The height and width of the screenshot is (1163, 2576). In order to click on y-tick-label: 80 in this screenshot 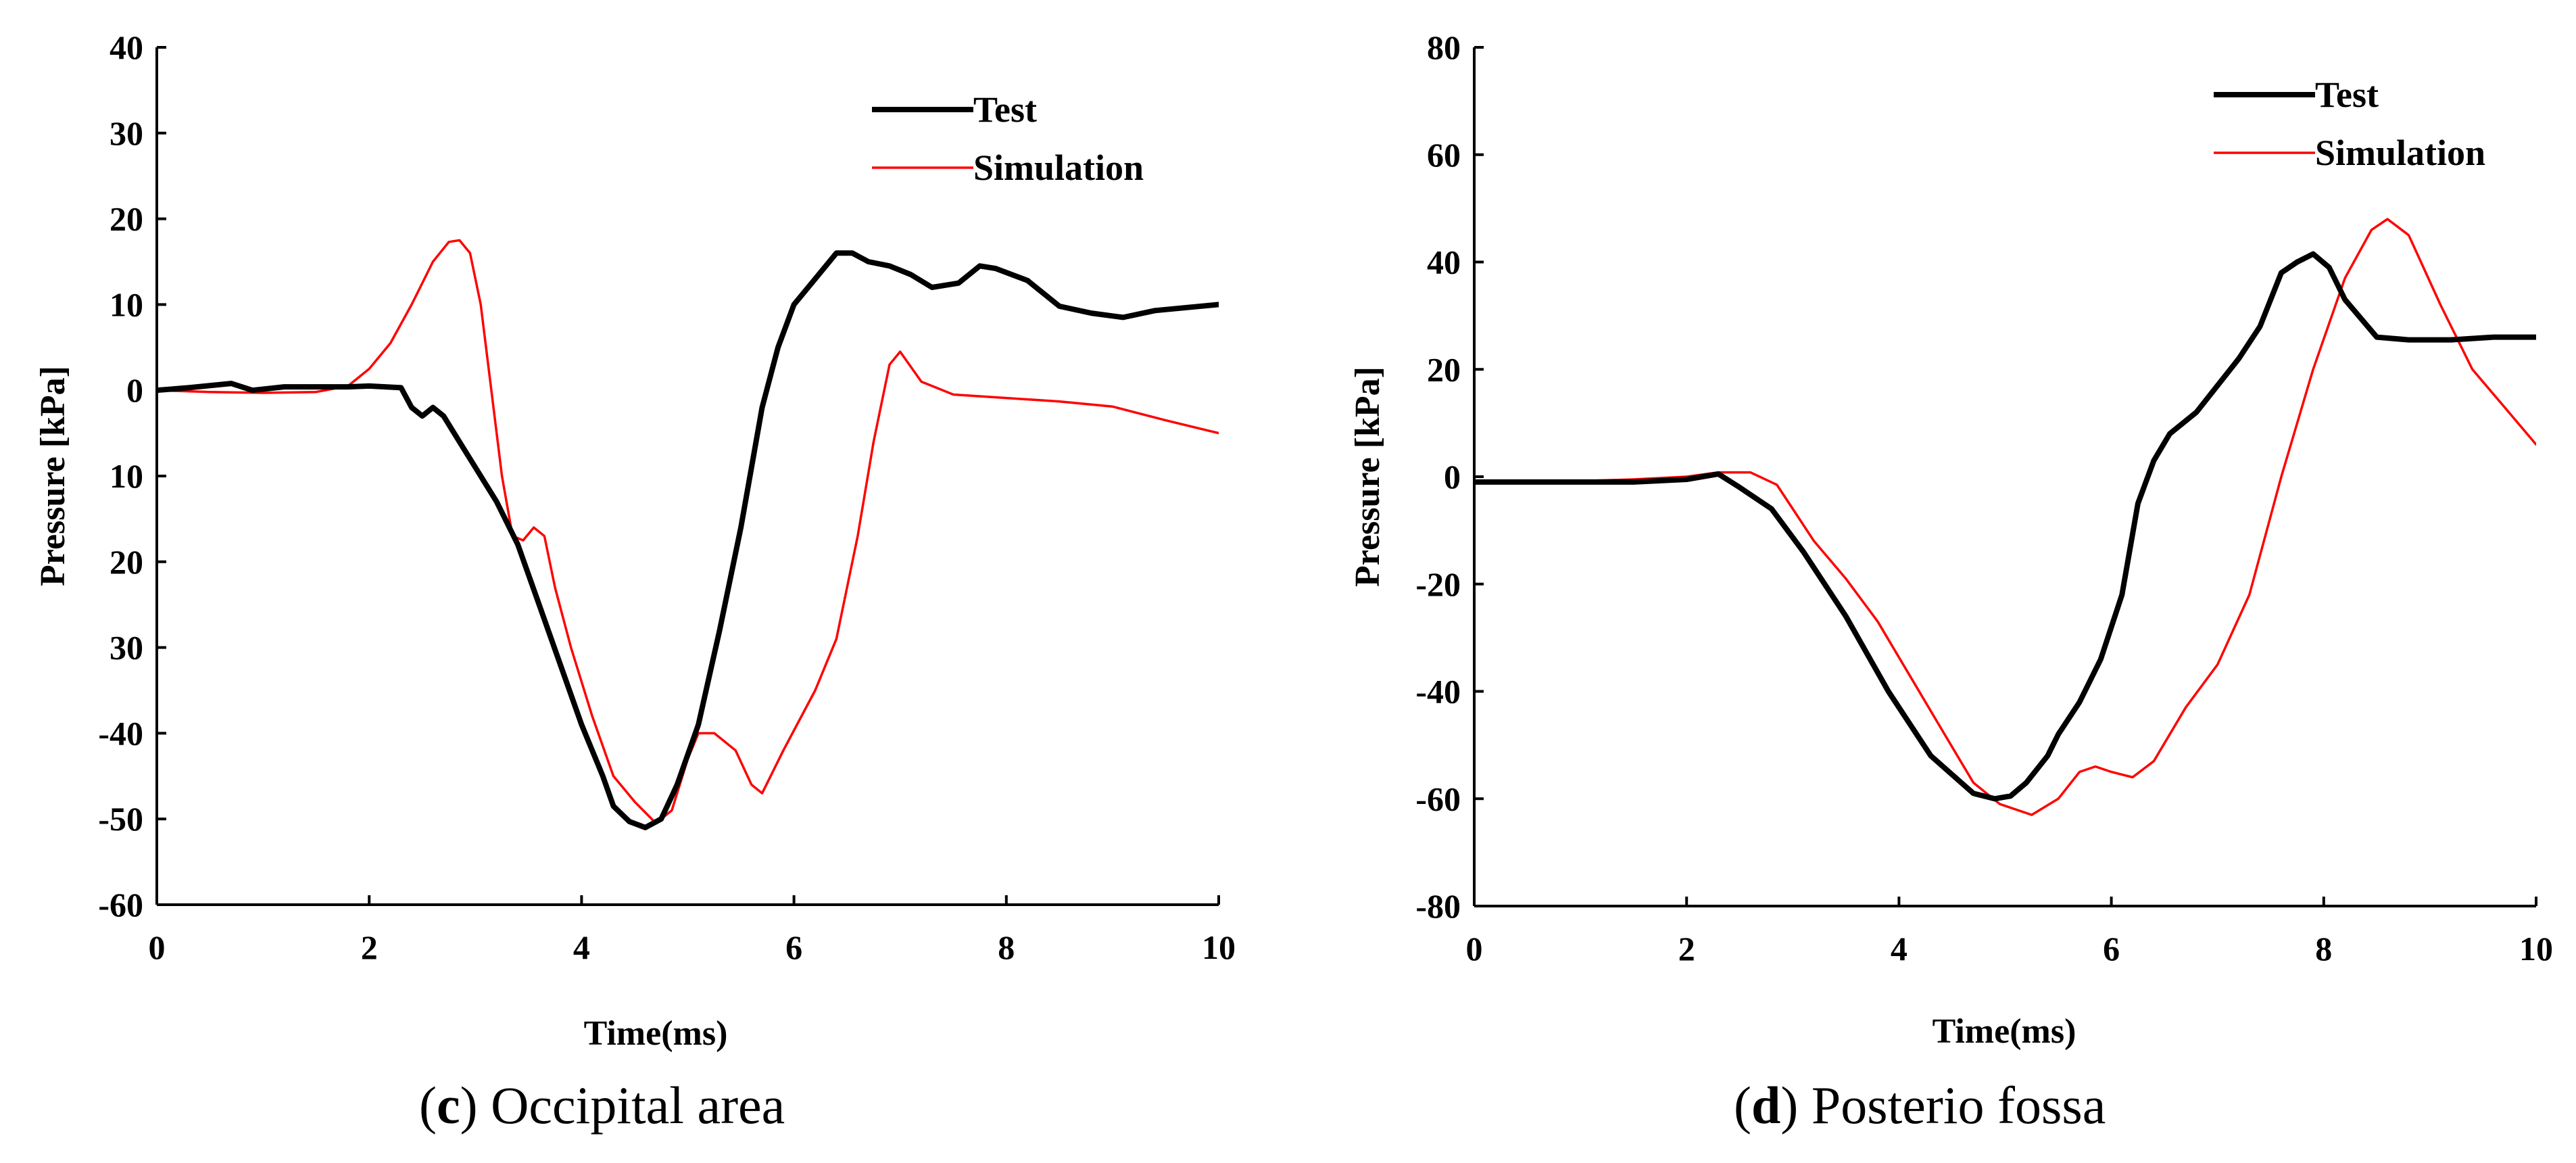, I will do `click(1444, 47)`.